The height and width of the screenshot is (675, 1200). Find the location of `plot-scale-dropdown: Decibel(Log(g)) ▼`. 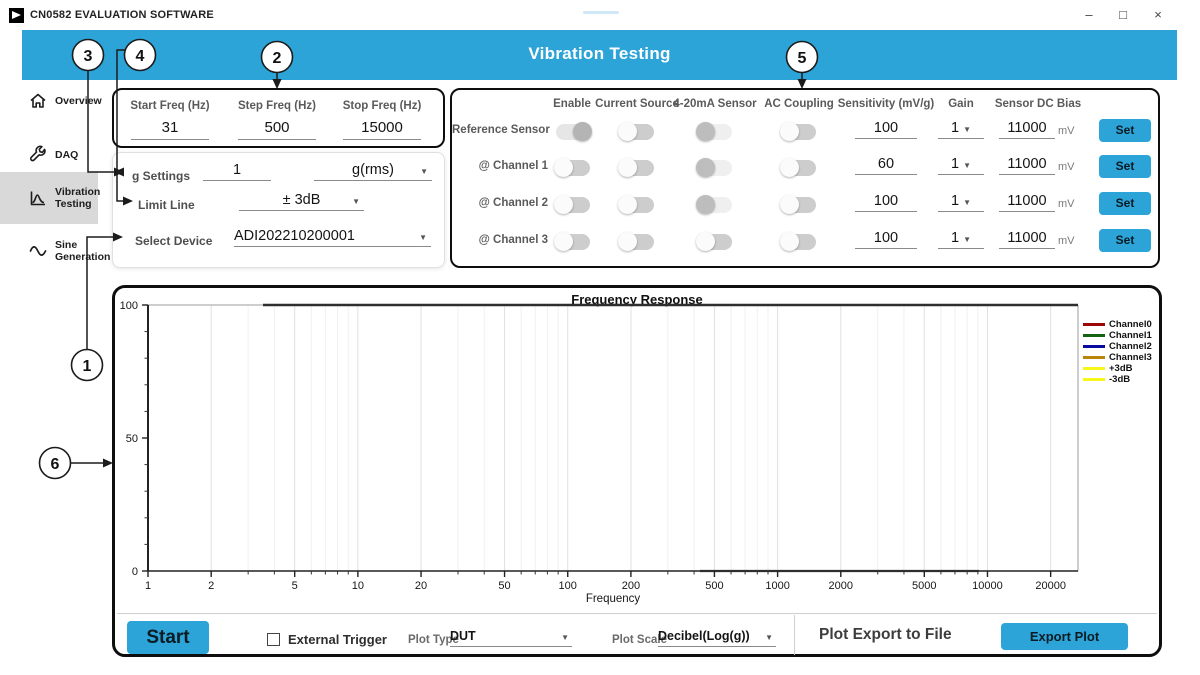

plot-scale-dropdown: Decibel(Log(g)) ▼ is located at coordinates (717, 638).